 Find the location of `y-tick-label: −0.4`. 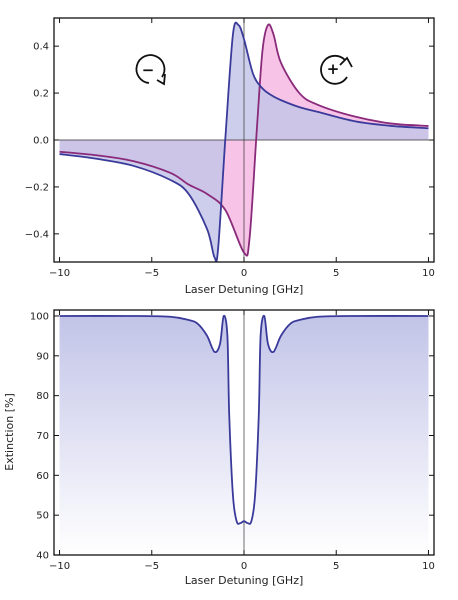

y-tick-label: −0.4 is located at coordinates (37, 234).